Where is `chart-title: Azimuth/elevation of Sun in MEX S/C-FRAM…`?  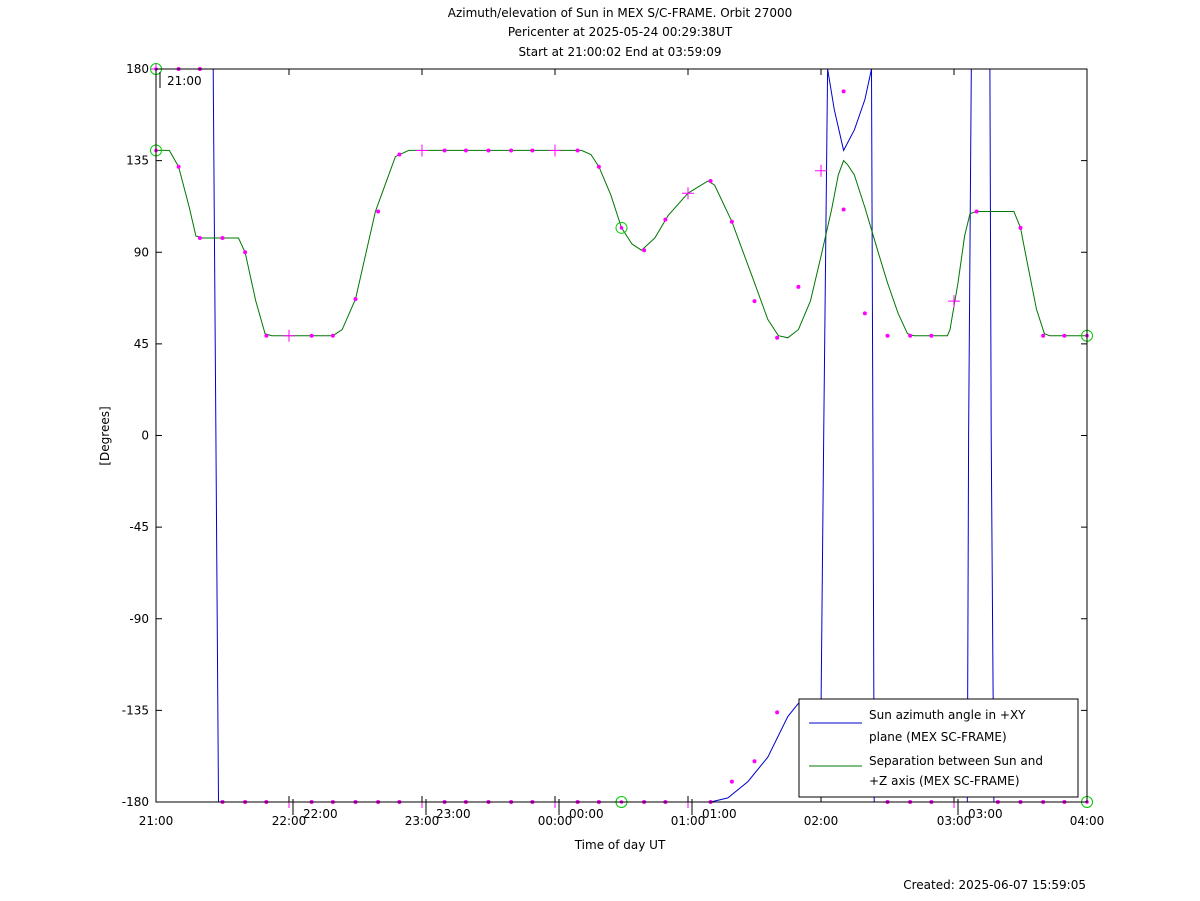
chart-title: Azimuth/elevation of Sun in MEX S/C-FRAM… is located at coordinates (620, 32).